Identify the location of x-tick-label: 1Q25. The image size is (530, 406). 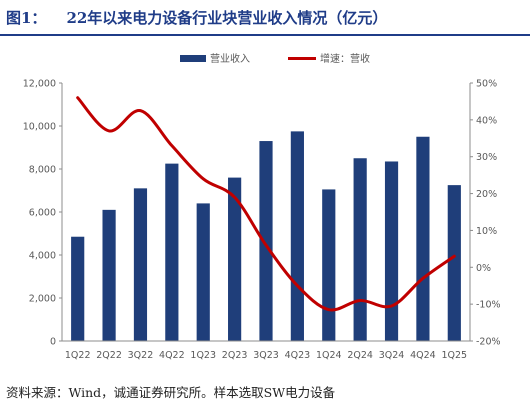
(454, 355).